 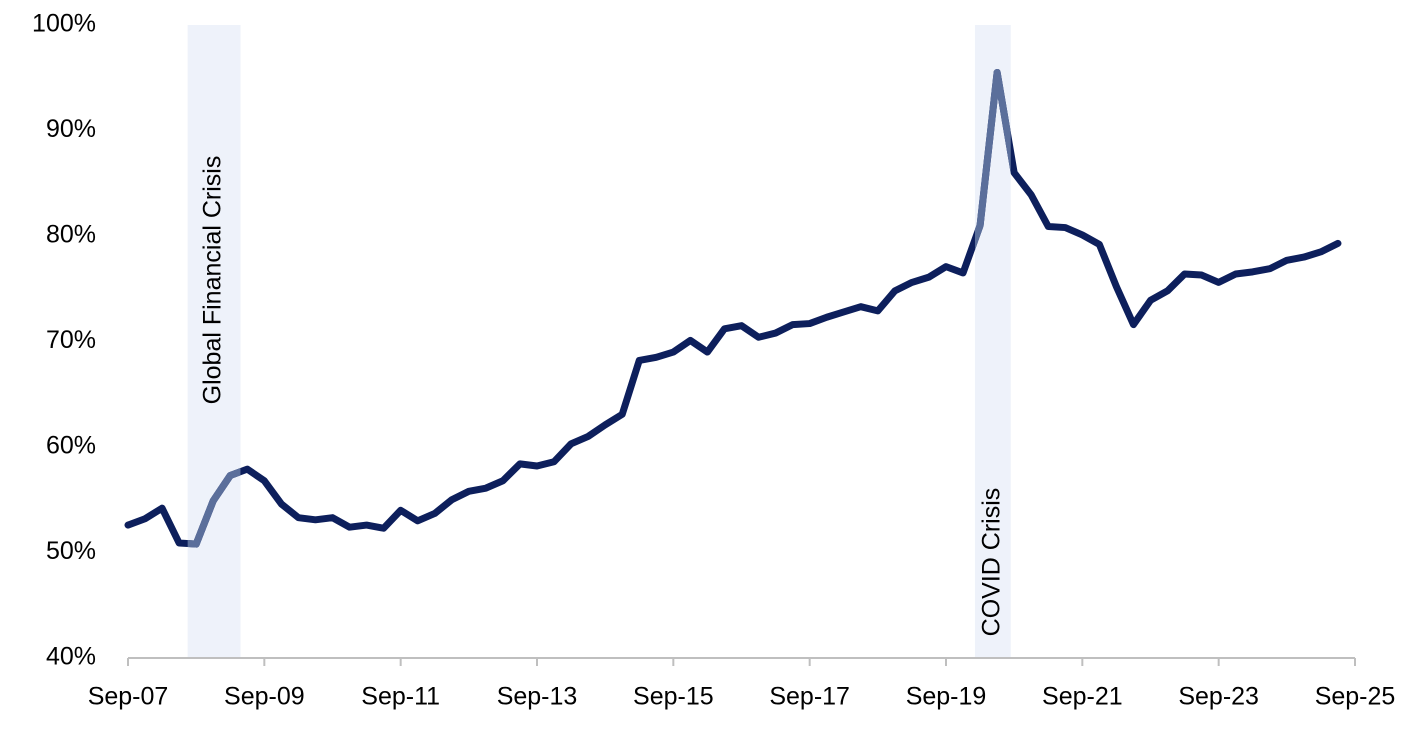 What do you see at coordinates (264, 697) in the screenshot?
I see `x-tick-label: Sep-09` at bounding box center [264, 697].